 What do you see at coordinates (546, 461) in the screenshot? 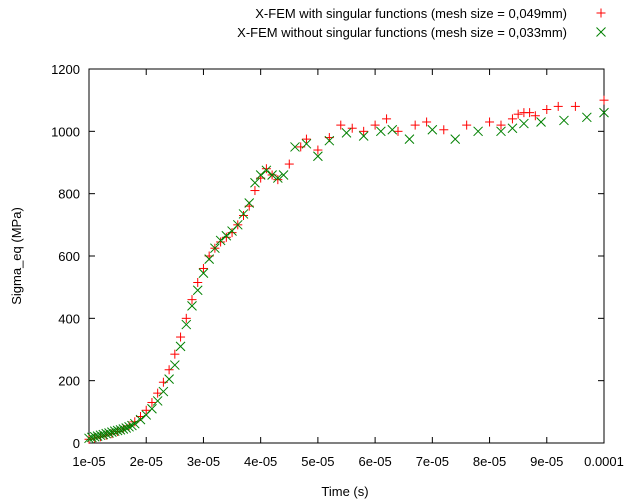
I see `x-tick-label: 9e-05` at bounding box center [546, 461].